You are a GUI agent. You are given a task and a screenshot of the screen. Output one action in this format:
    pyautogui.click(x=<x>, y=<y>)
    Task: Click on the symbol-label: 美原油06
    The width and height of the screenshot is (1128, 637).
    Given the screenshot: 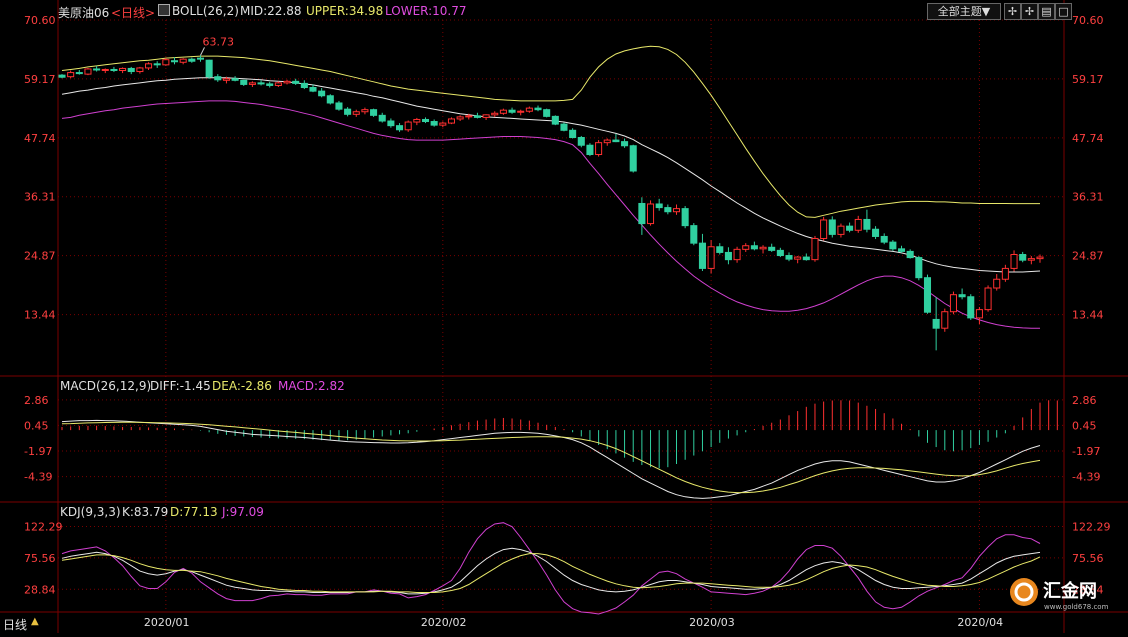 What is the action you would take?
    pyautogui.click(x=84, y=13)
    